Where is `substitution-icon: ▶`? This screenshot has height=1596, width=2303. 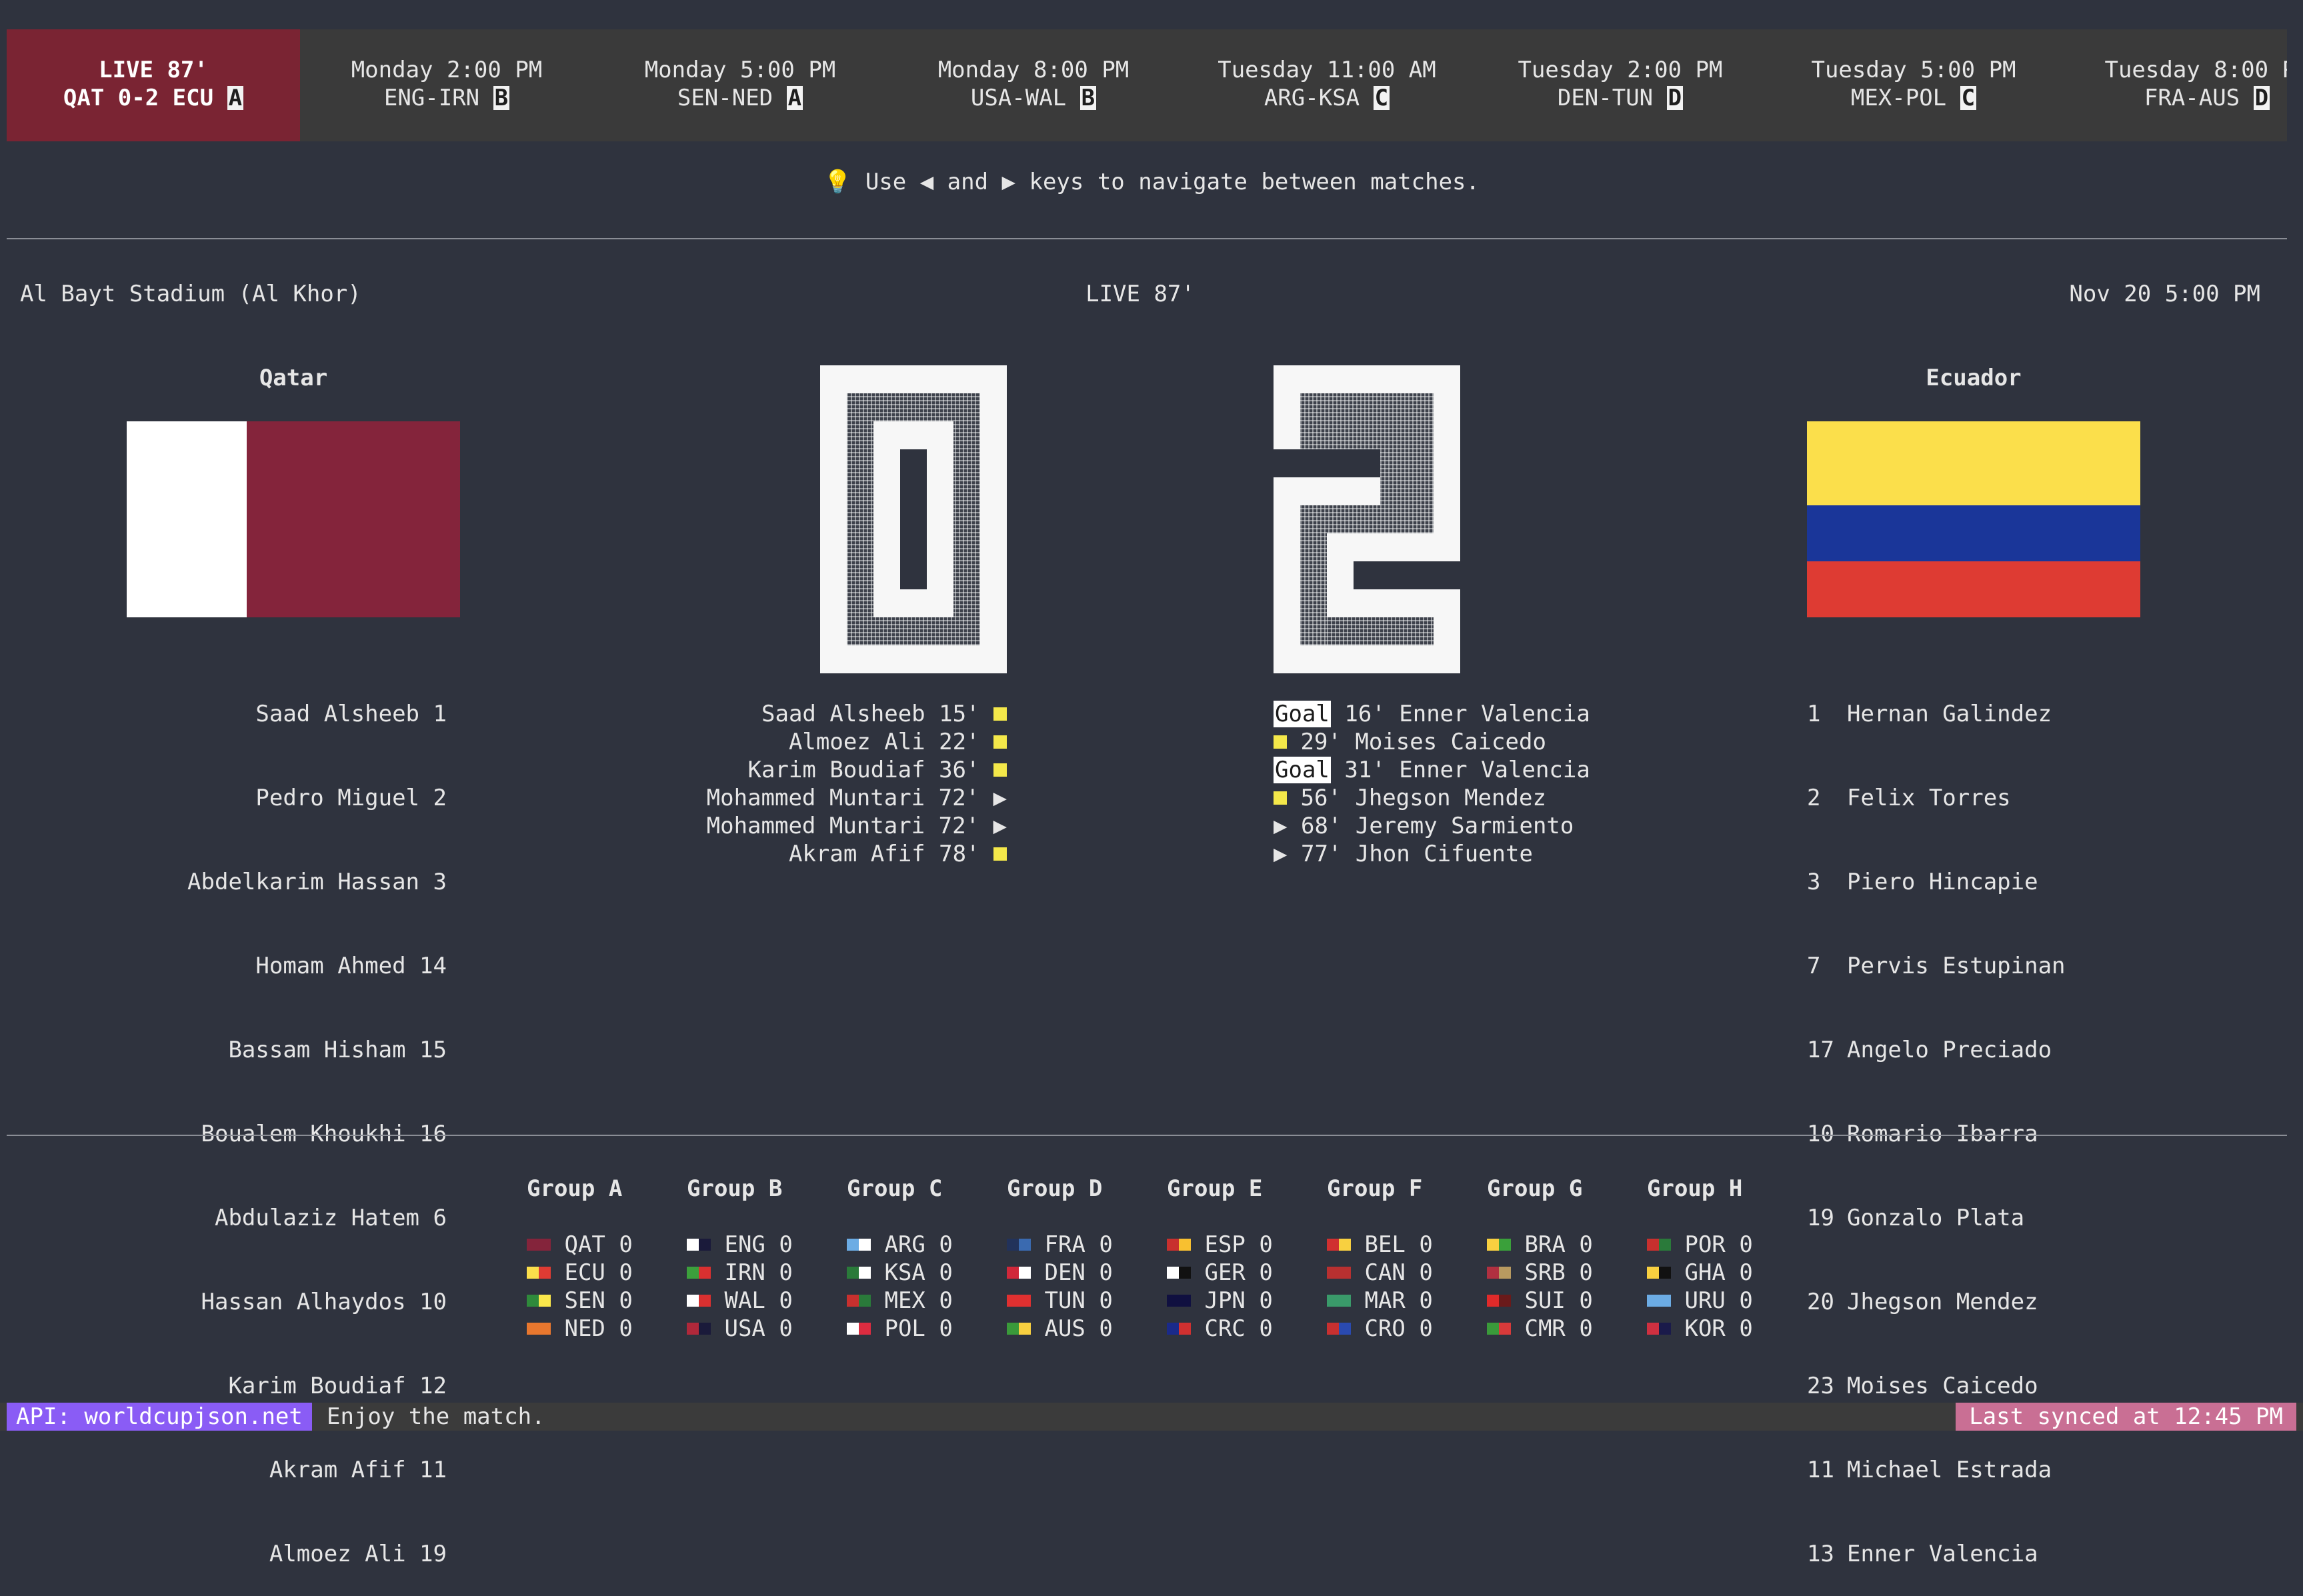
substitution-icon: ▶ is located at coordinates (1000, 798).